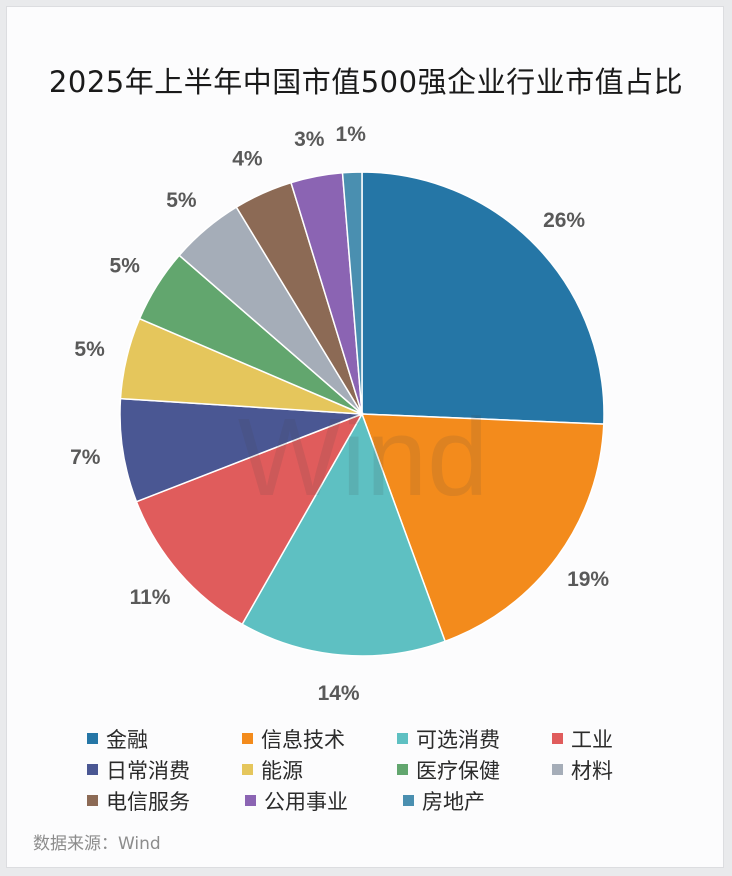  Describe the element at coordinates (247, 159) in the screenshot. I see `data-label-8: 4%` at that location.